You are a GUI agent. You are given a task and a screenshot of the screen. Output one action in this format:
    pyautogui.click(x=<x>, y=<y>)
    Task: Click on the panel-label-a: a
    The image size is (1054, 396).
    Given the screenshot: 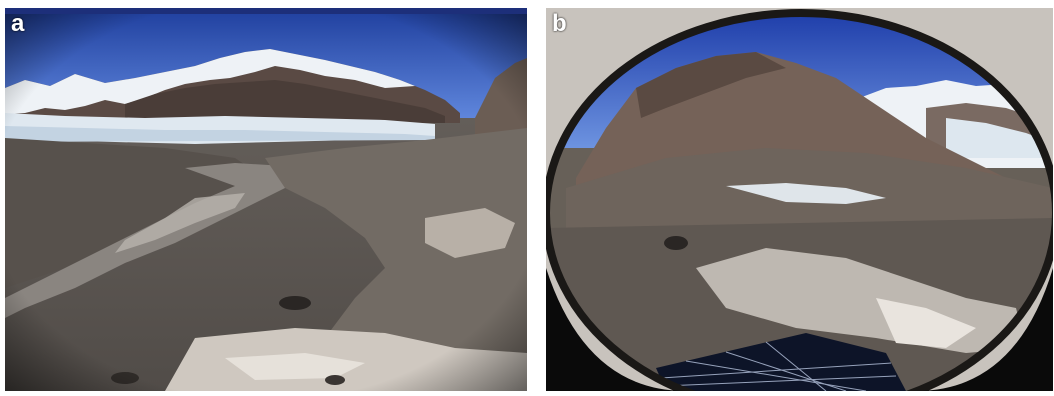 What is the action you would take?
    pyautogui.click(x=18, y=23)
    